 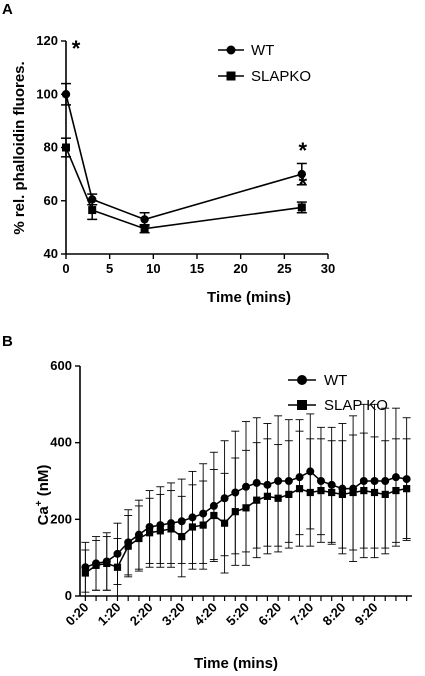 What do you see at coordinates (51, 200) in the screenshot?
I see `y-tick-label: 60` at bounding box center [51, 200].